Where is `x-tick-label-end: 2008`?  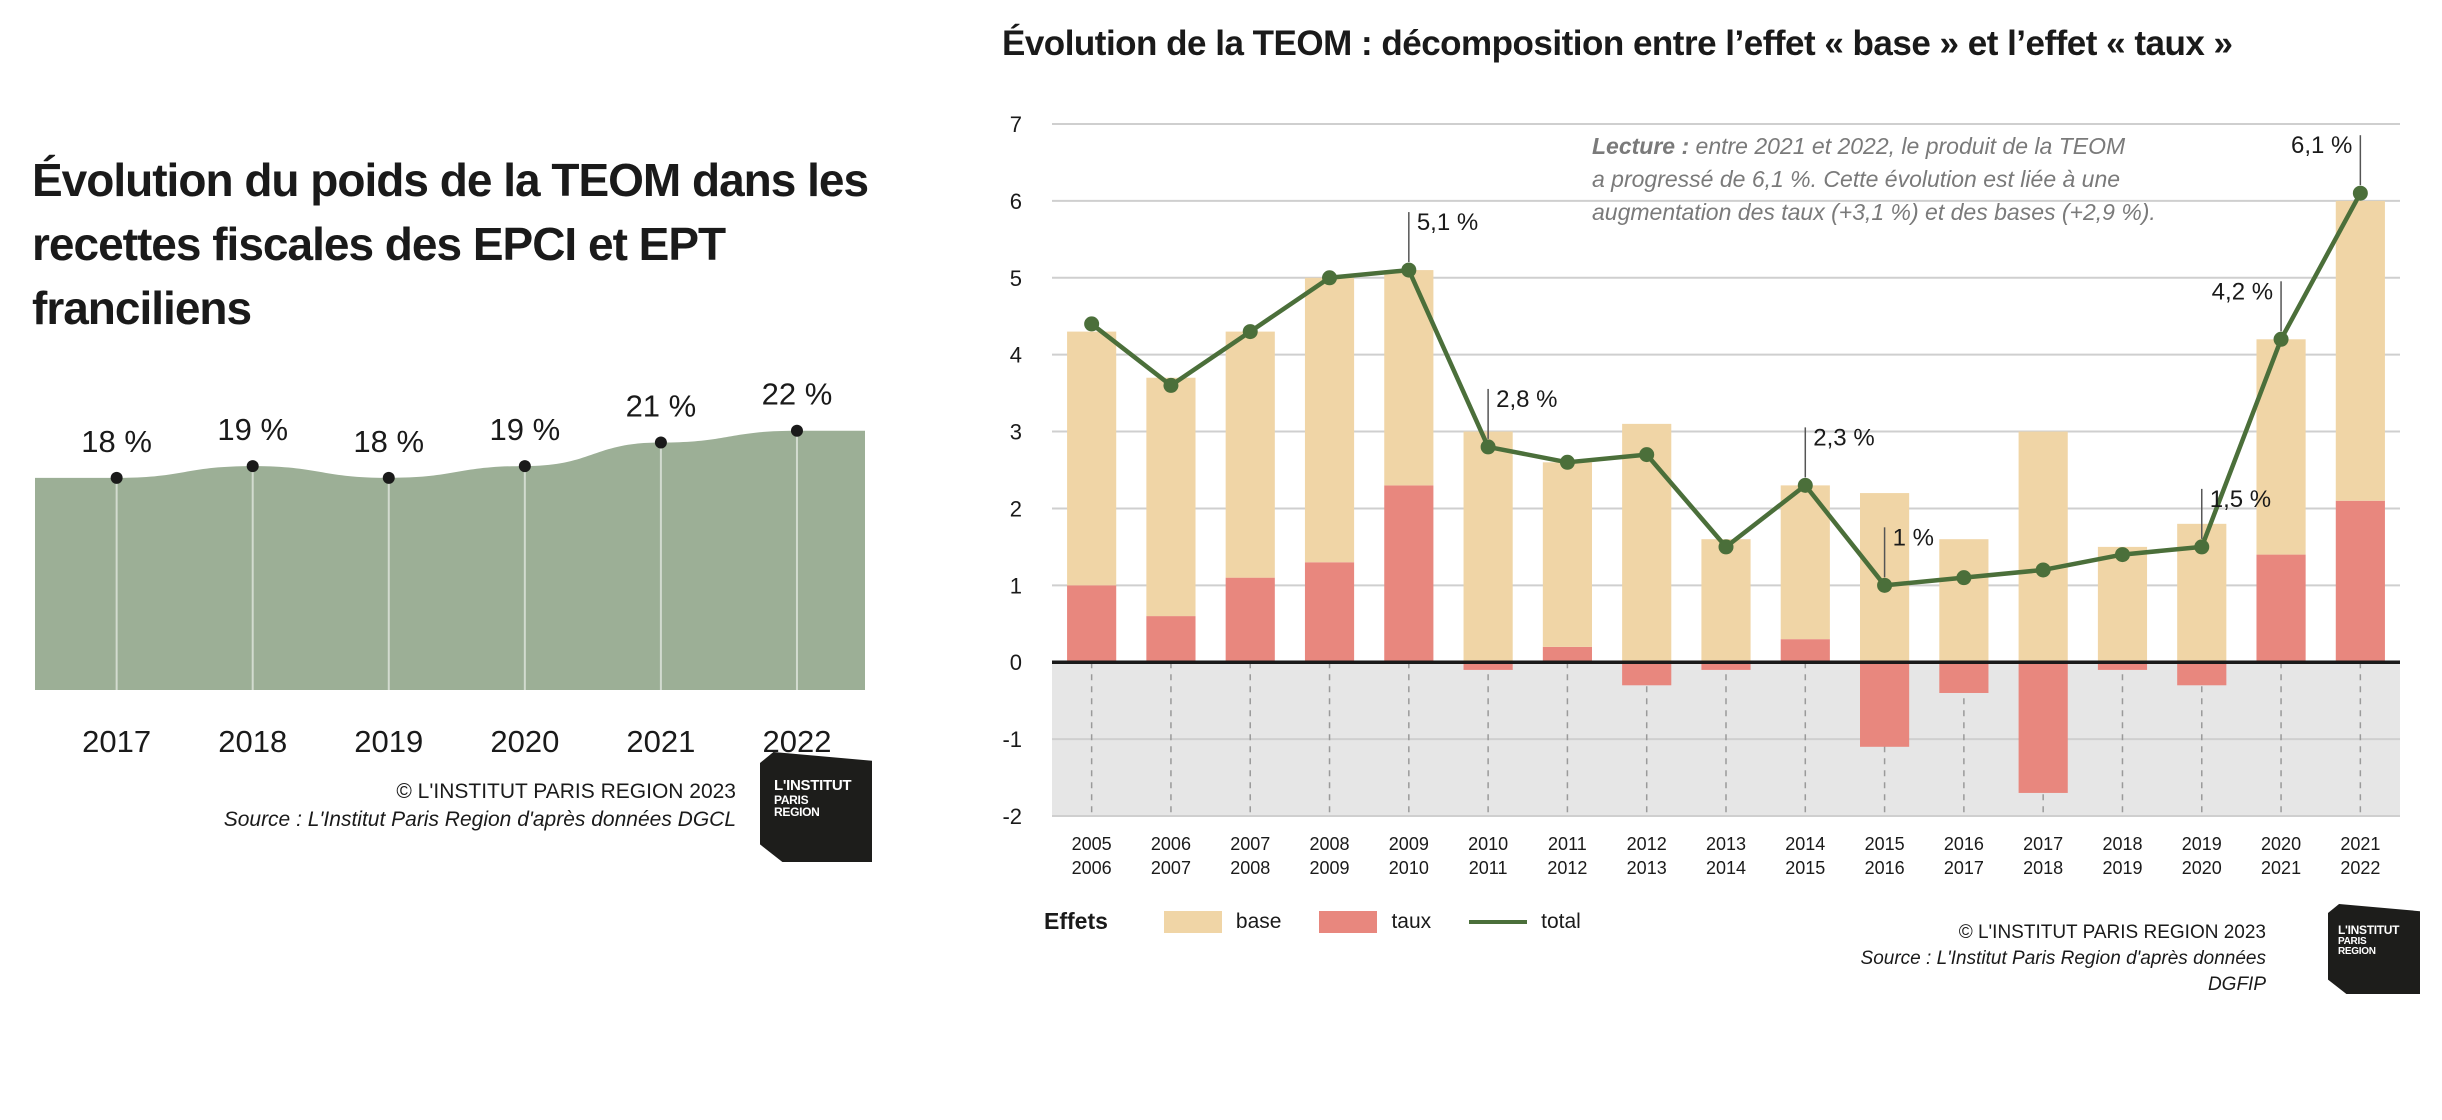
x-tick-label-end: 2008 is located at coordinates (1250, 868).